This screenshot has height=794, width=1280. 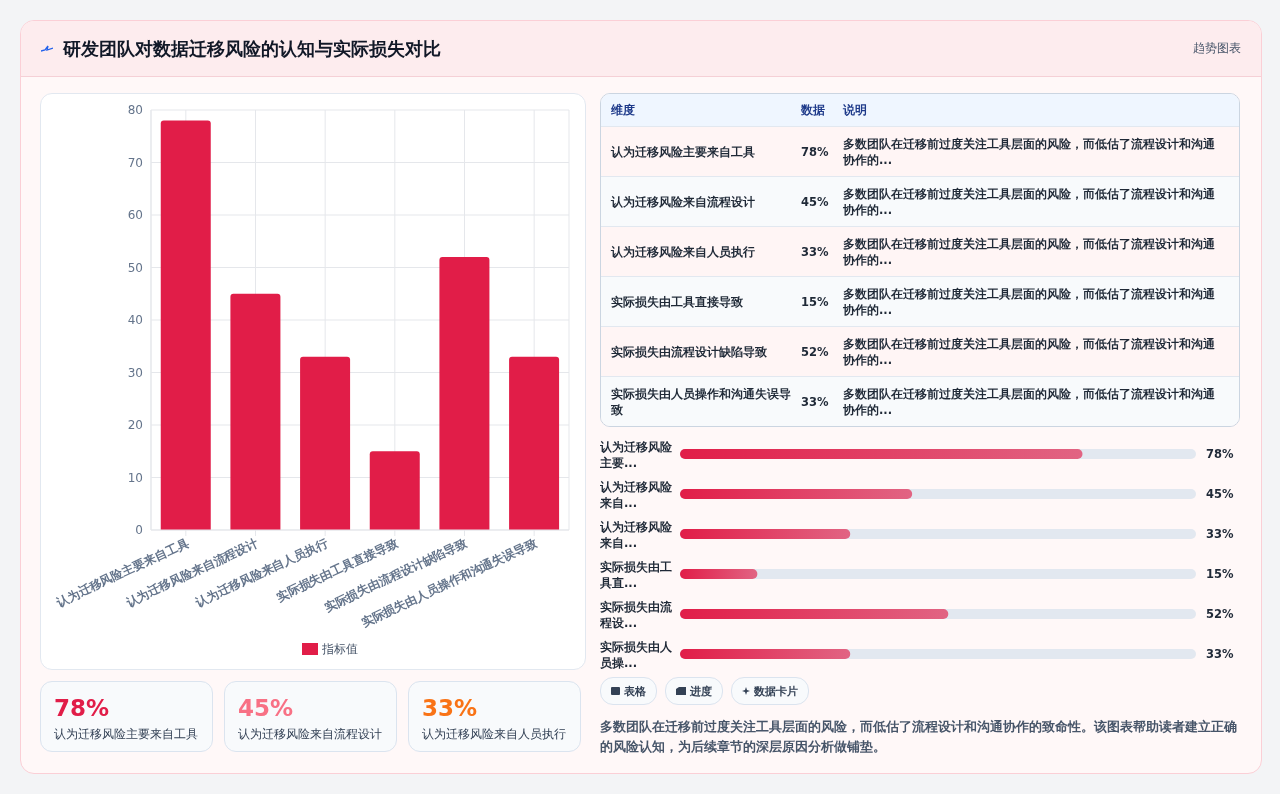 I want to click on legend-label: 指标值, so click(x=340, y=649).